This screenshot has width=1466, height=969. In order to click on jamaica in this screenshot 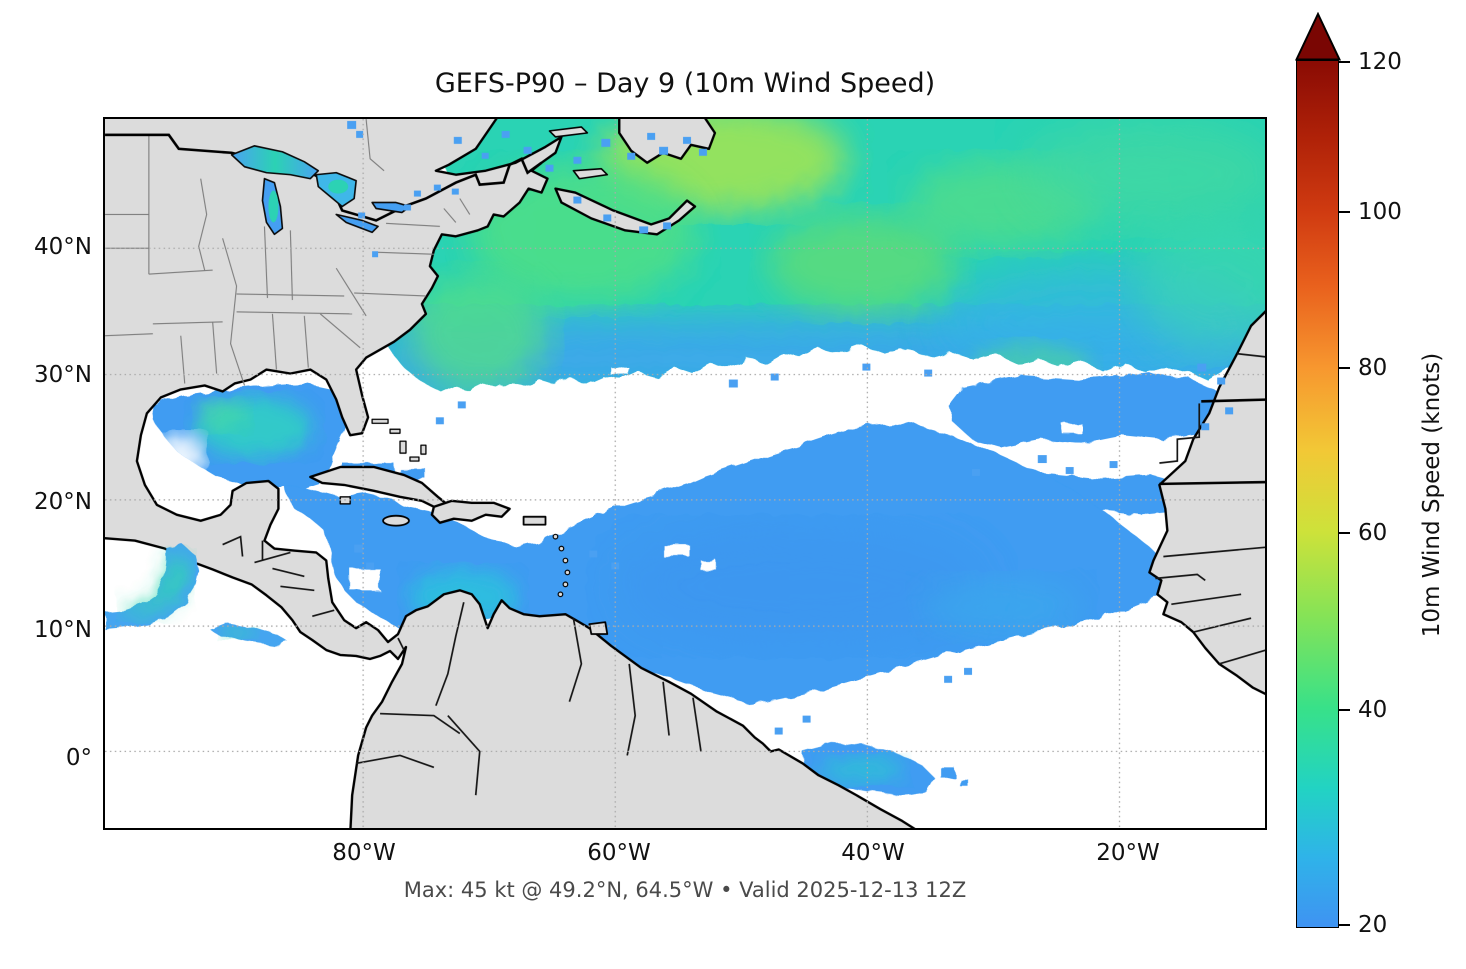, I will do `click(396, 520)`.